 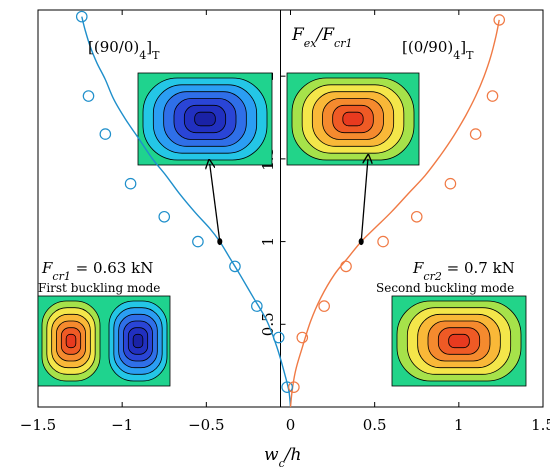 What do you see at coordinates (206, 425) in the screenshot?
I see `x-tick-label: −0.5` at bounding box center [206, 425].